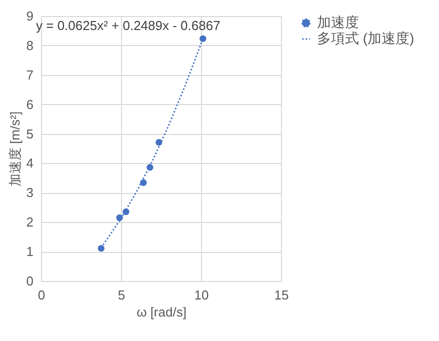 The height and width of the screenshot is (341, 439). Describe the element at coordinates (30, 252) in the screenshot. I see `y-tick-label: 1` at that location.